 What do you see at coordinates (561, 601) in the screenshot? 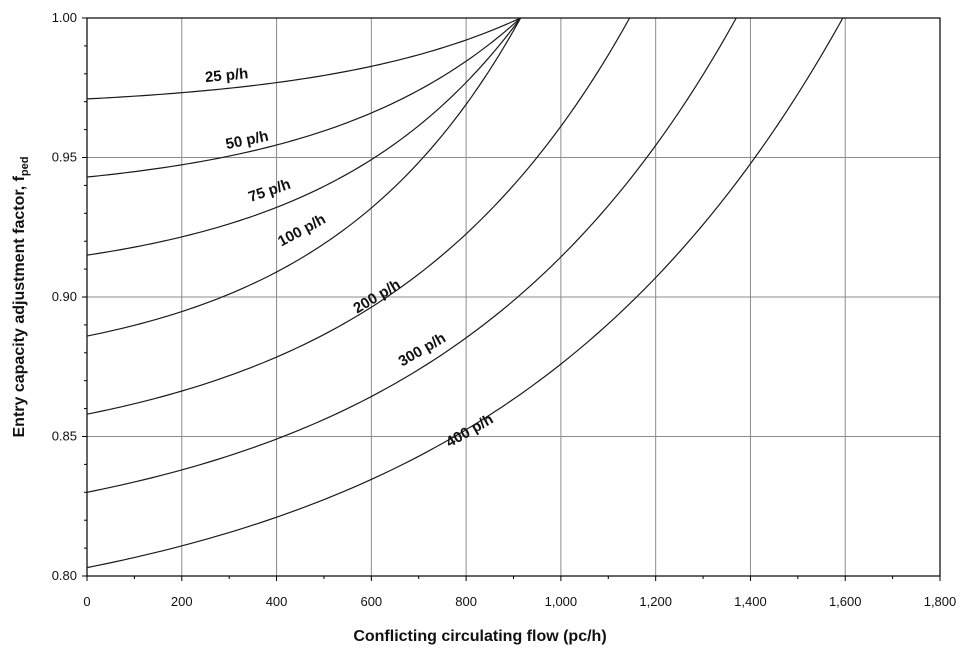
I see `x-tick-label: 1,000` at bounding box center [561, 601].